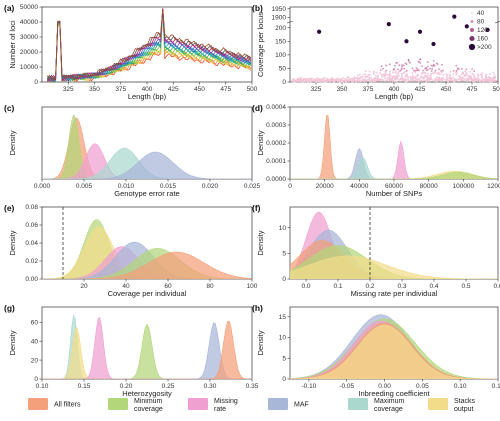 Image resolution: width=500 pixels, height=421 pixels. What do you see at coordinates (199, 89) in the screenshot?
I see `x-tick-label: 450` at bounding box center [199, 89].